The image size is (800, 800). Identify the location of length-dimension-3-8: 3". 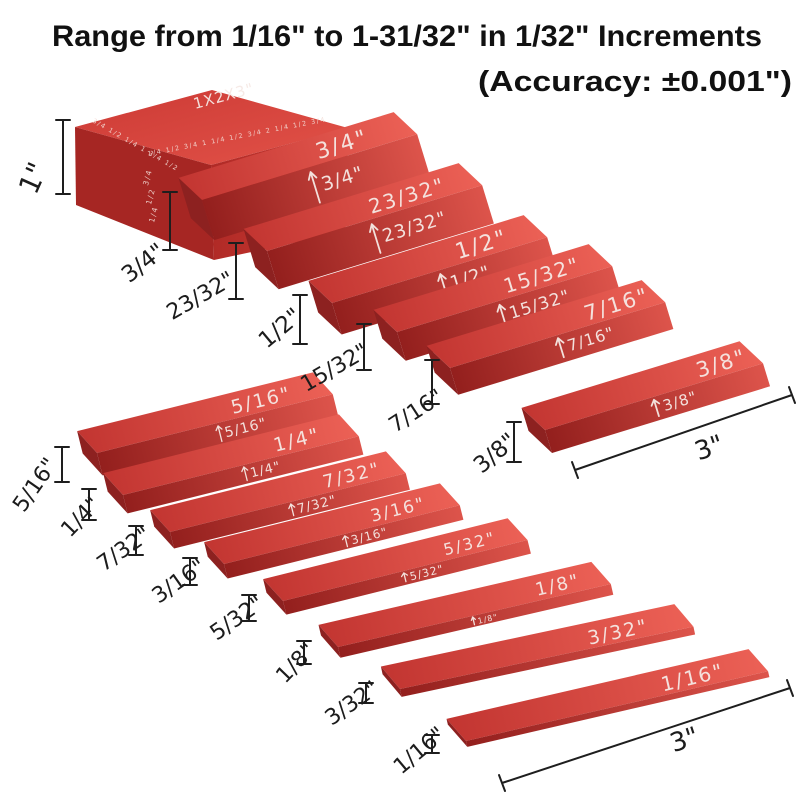
(683, 432).